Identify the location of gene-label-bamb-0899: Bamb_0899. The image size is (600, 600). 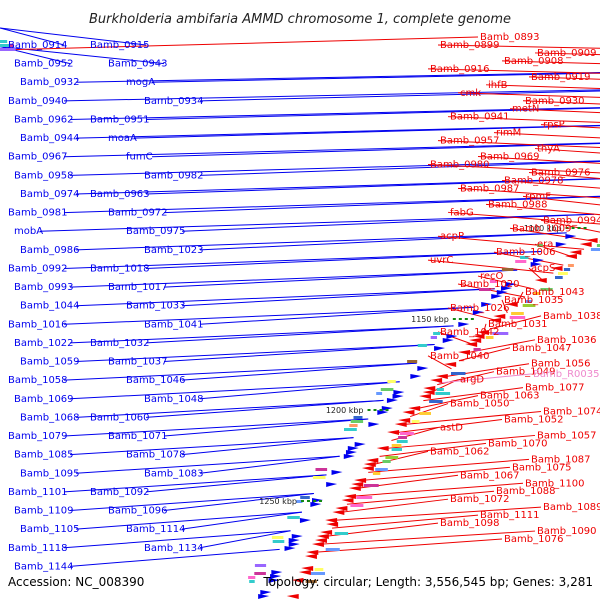
(470, 45).